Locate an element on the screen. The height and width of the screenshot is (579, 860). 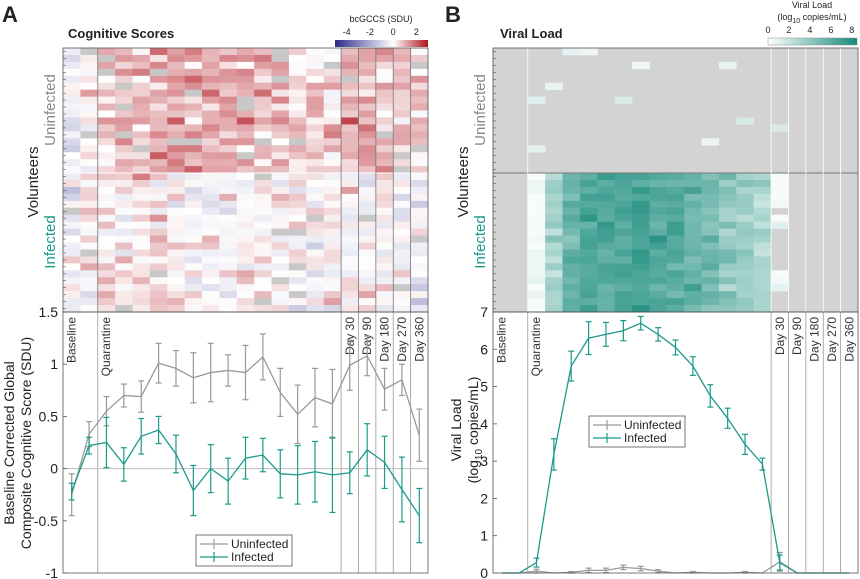
heatmap-b-group-infected: Infected is located at coordinates (480, 241).